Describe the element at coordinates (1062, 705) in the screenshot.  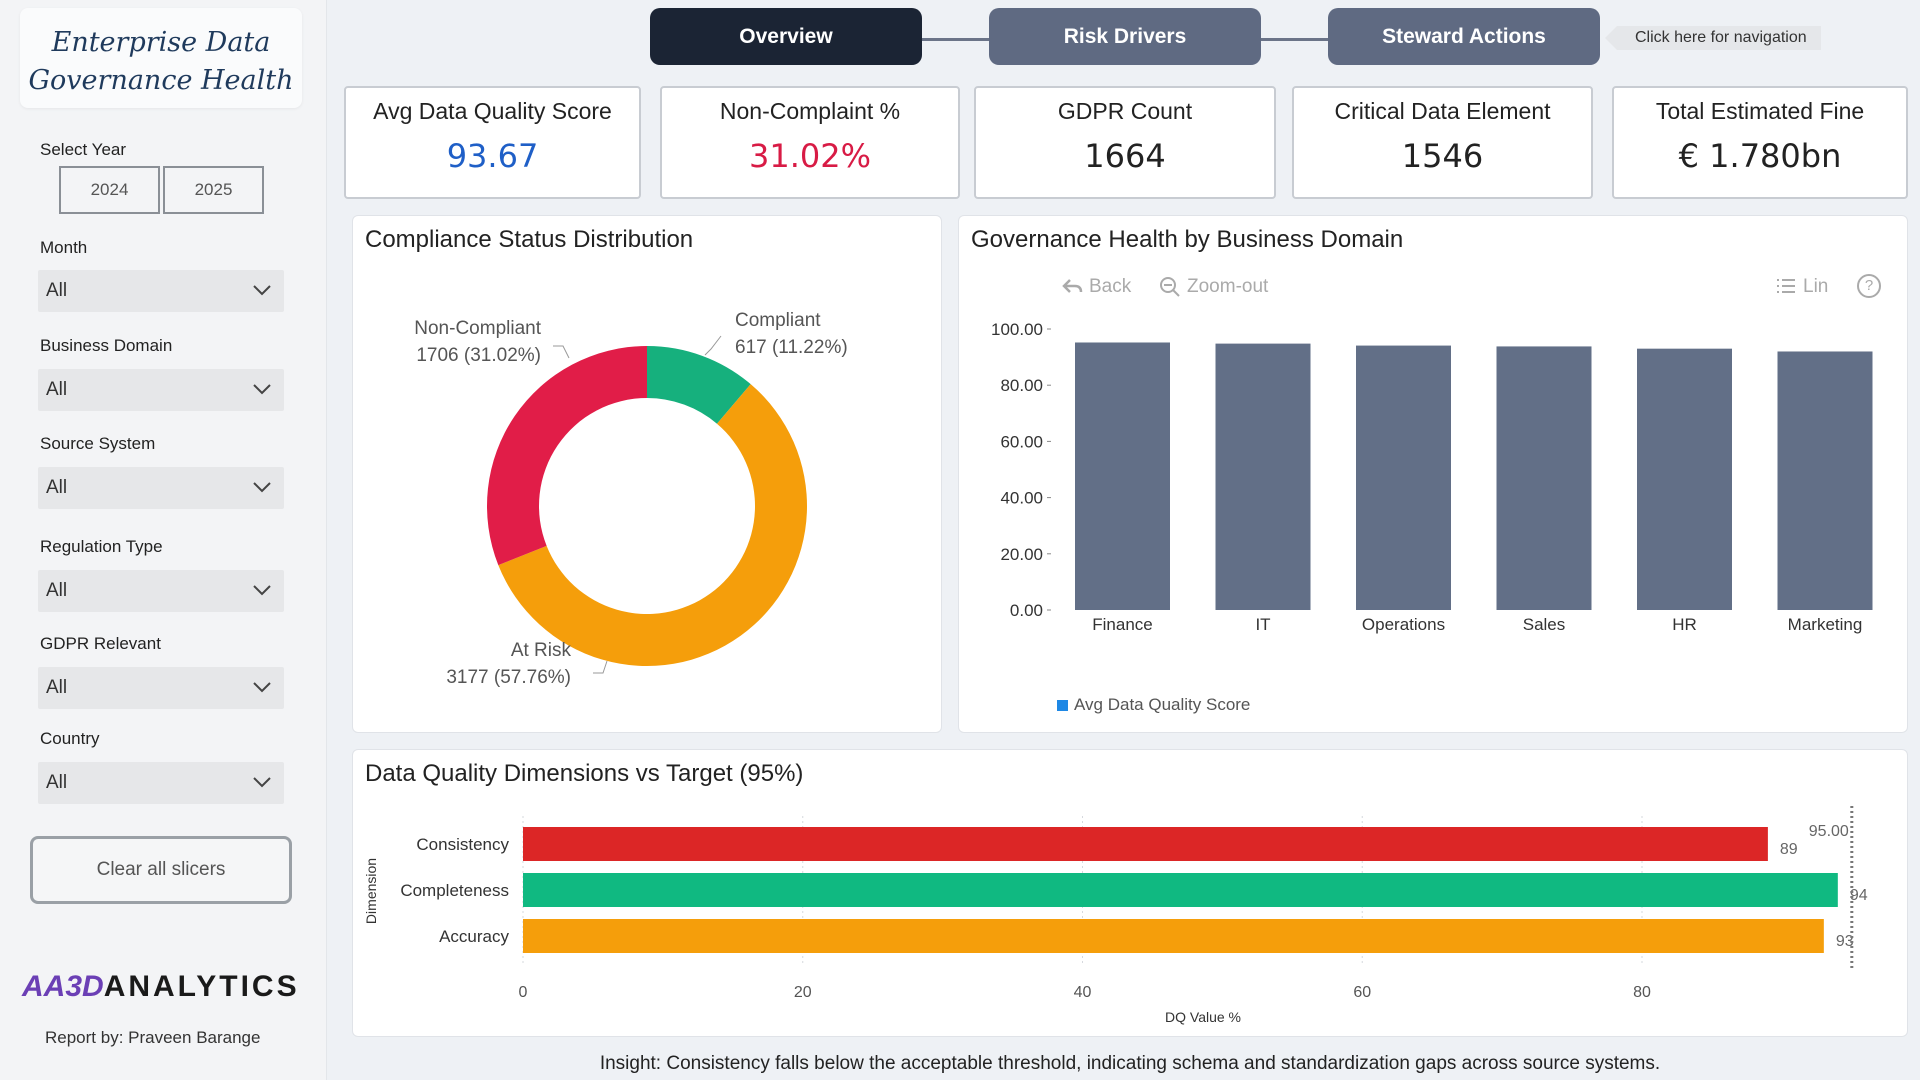
I see `legend-swatch` at that location.